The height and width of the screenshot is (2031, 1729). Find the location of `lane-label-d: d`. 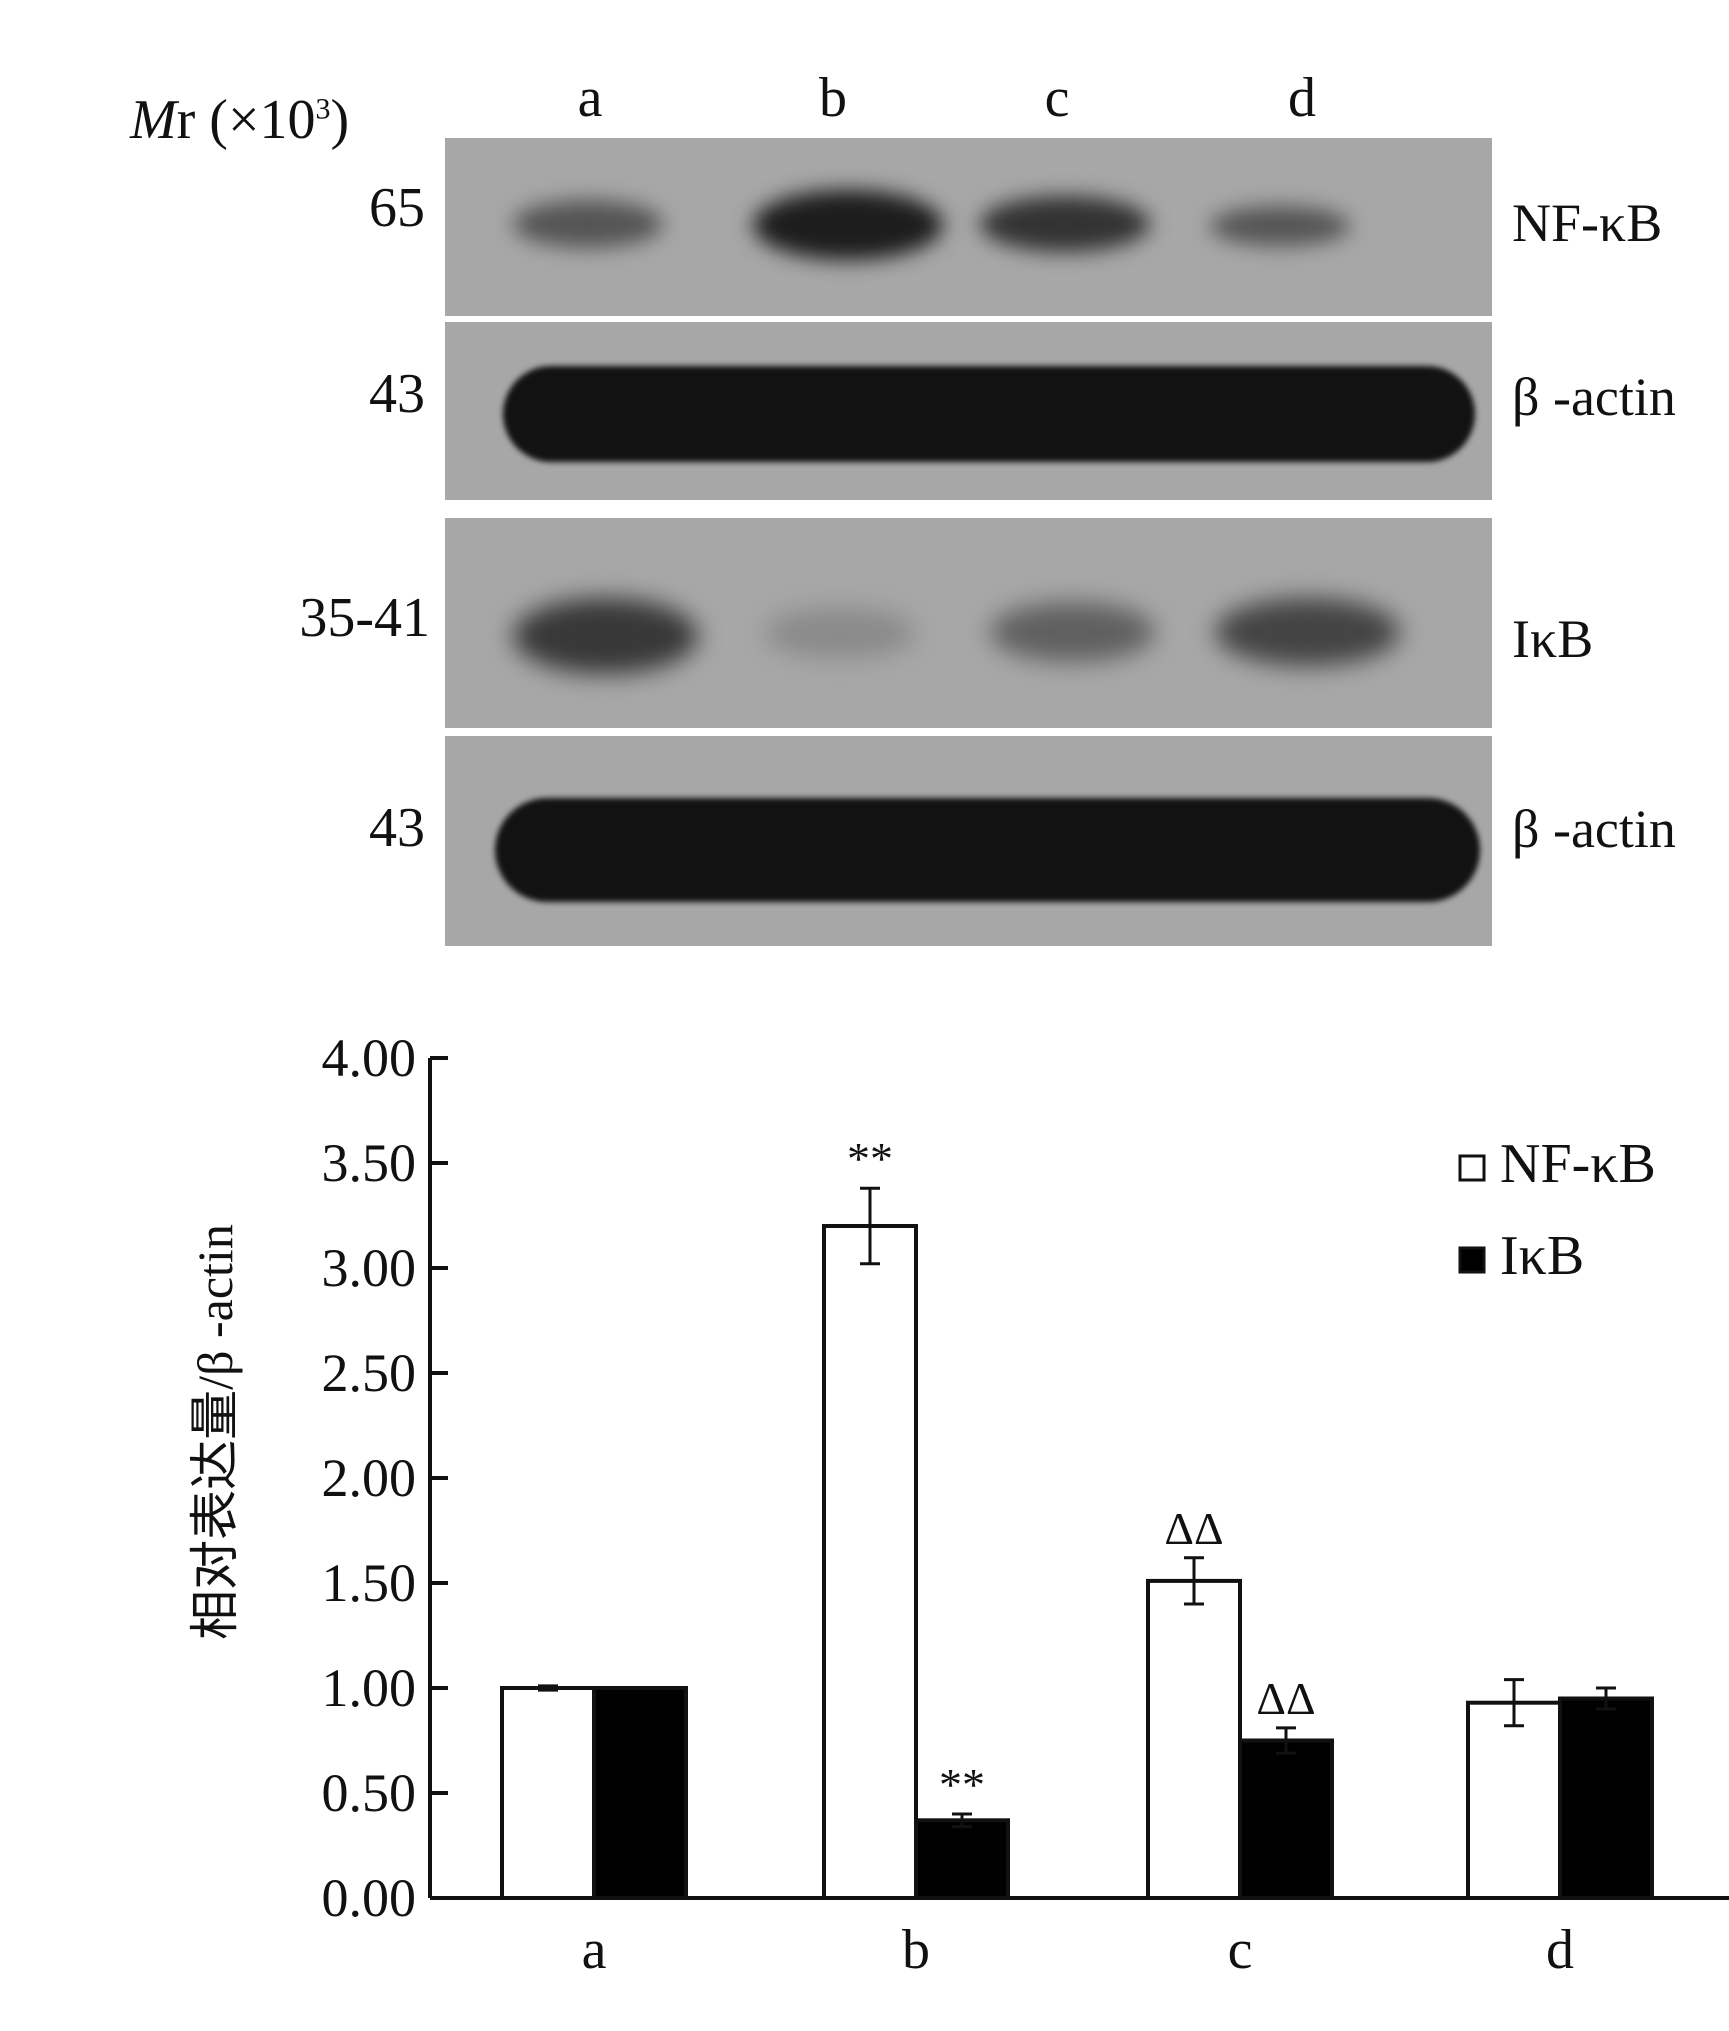

lane-label-d: d is located at coordinates (1302, 98).